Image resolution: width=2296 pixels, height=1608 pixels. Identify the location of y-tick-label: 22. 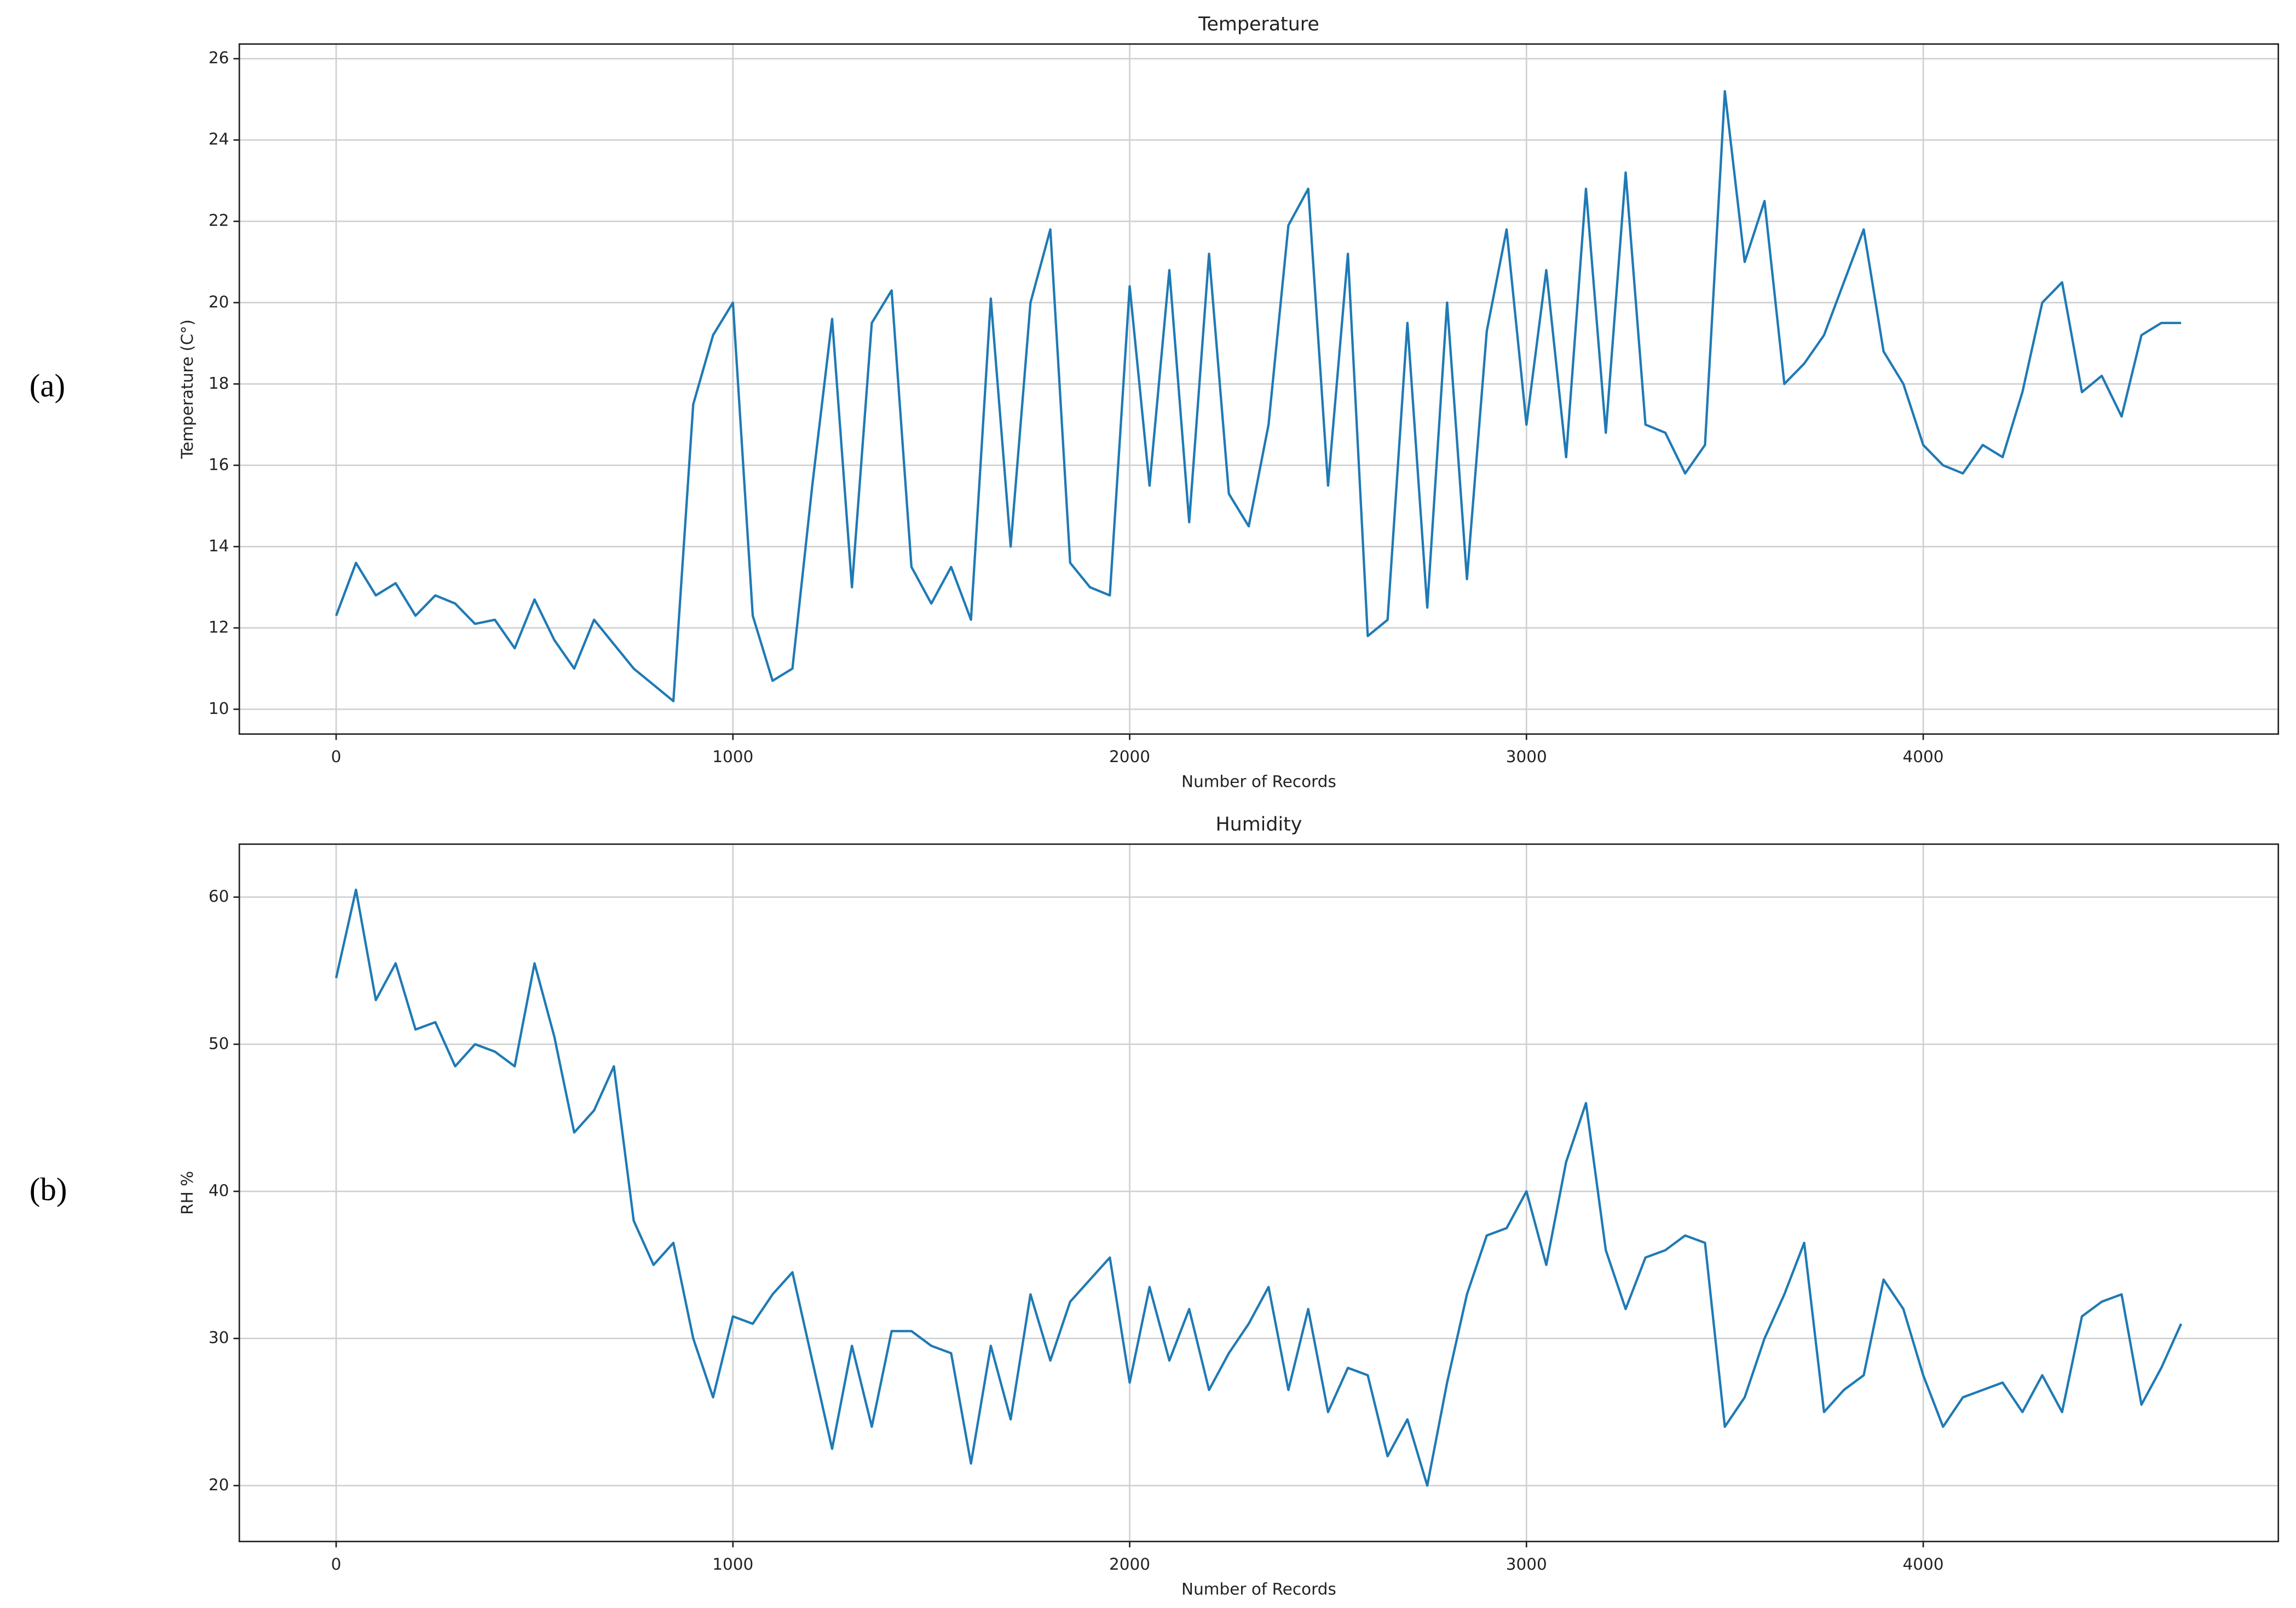
(219, 220).